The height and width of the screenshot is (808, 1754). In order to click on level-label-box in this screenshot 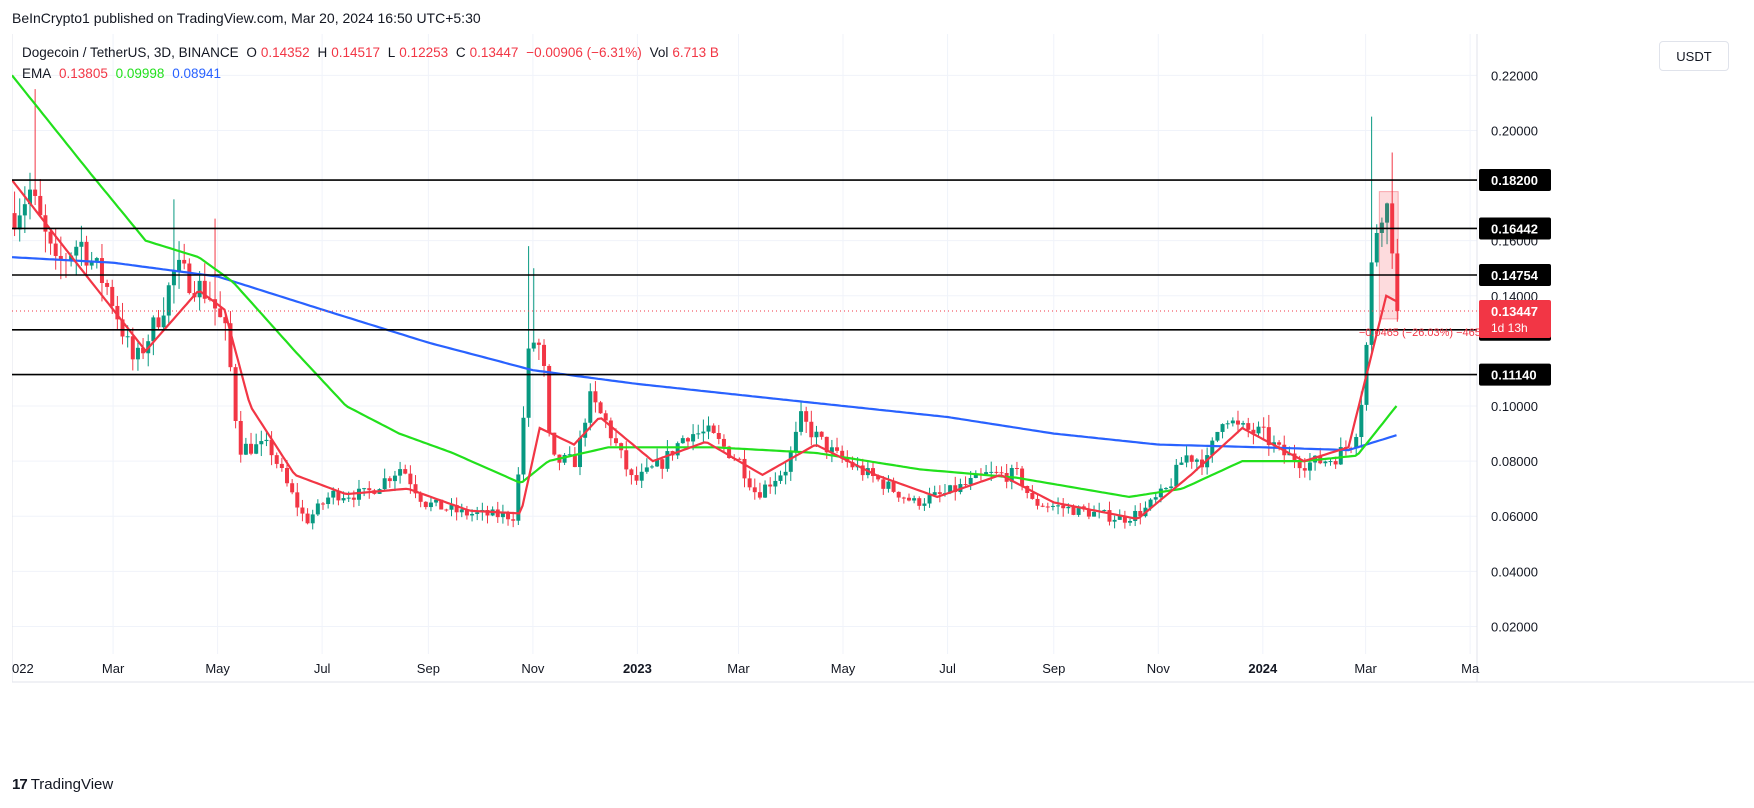, I will do `click(1515, 180)`.